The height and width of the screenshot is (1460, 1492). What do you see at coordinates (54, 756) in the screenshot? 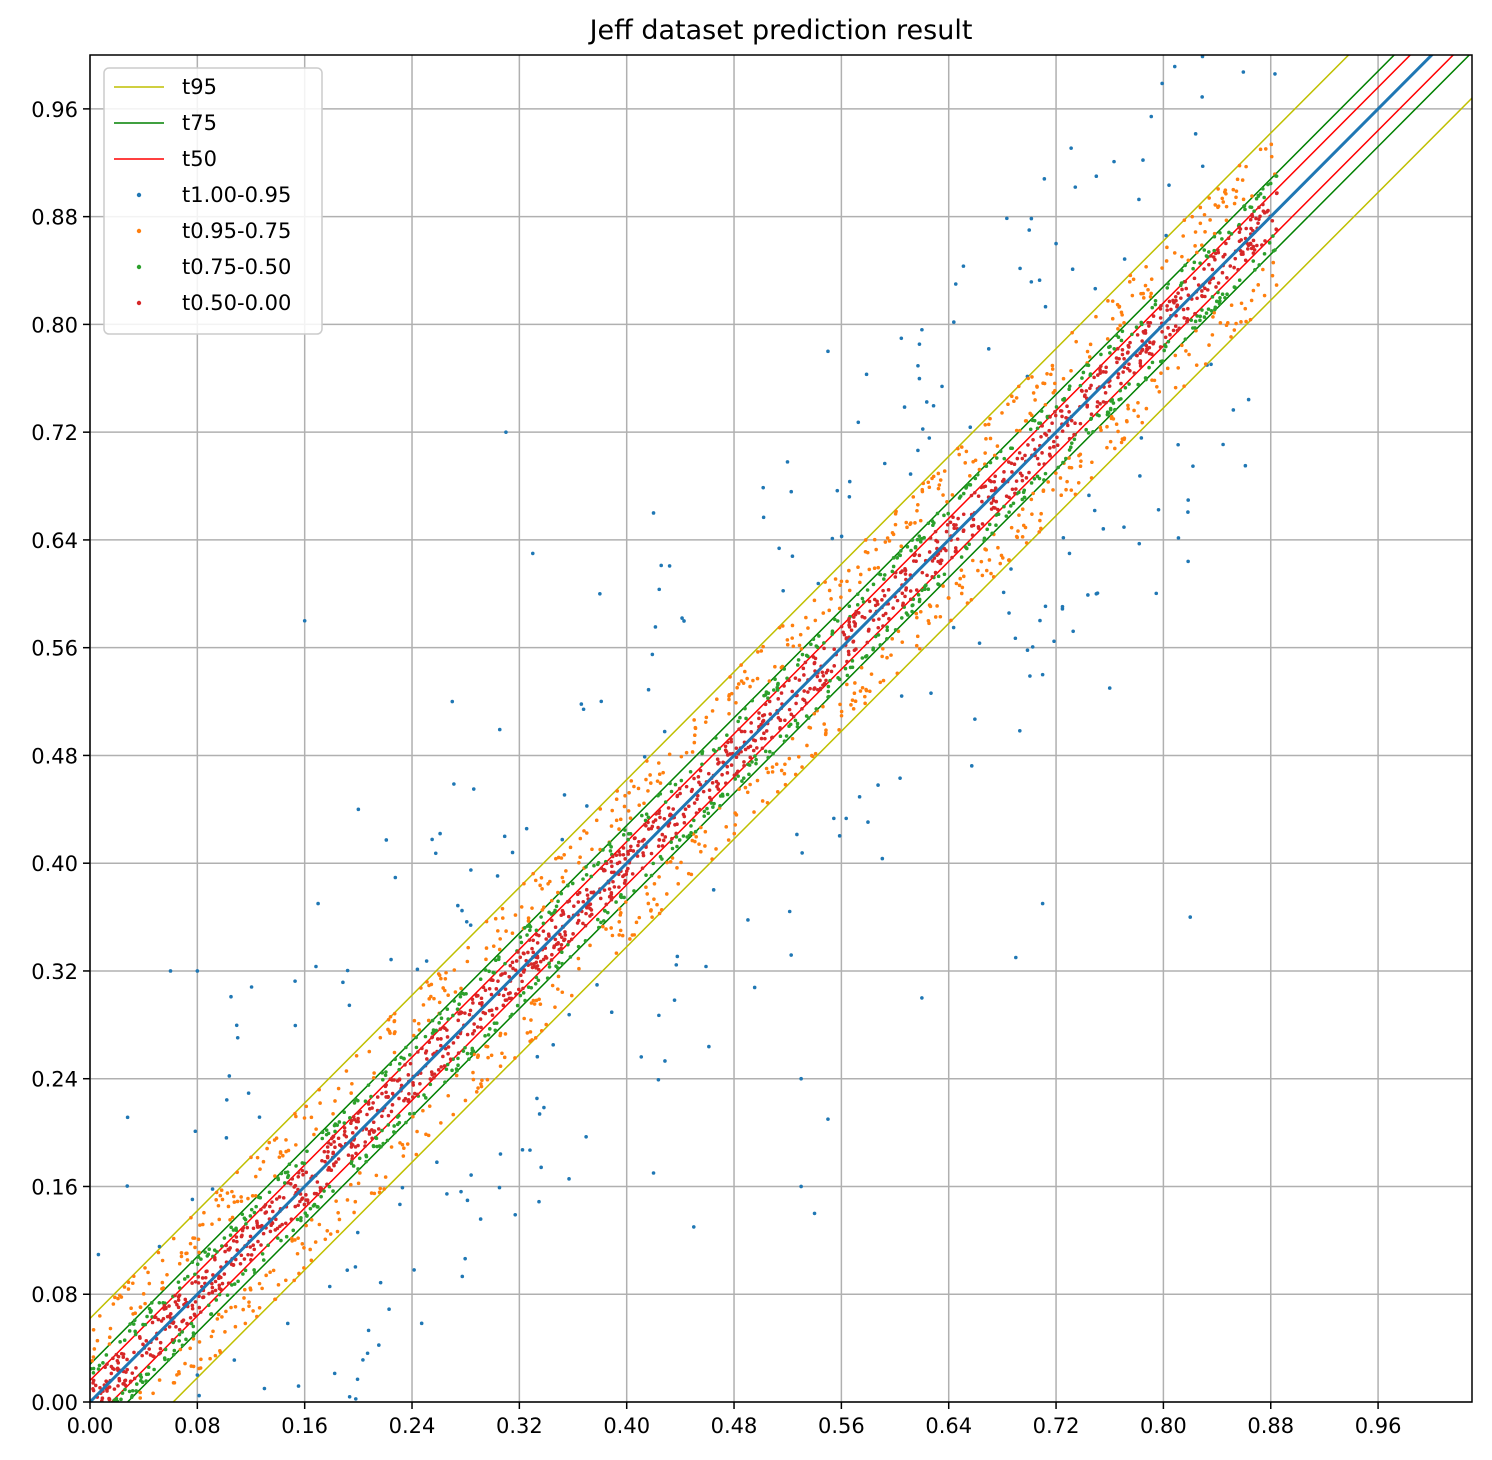
I see `y-tick-label: 0.48` at bounding box center [54, 756].